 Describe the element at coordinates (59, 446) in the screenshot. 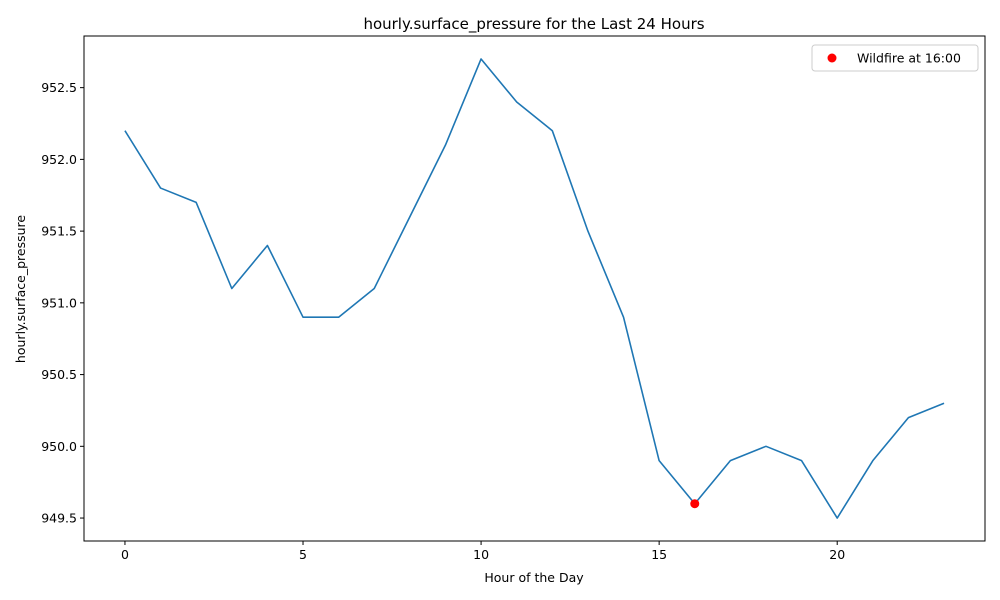

I see `y-tick-label: 950.0` at that location.